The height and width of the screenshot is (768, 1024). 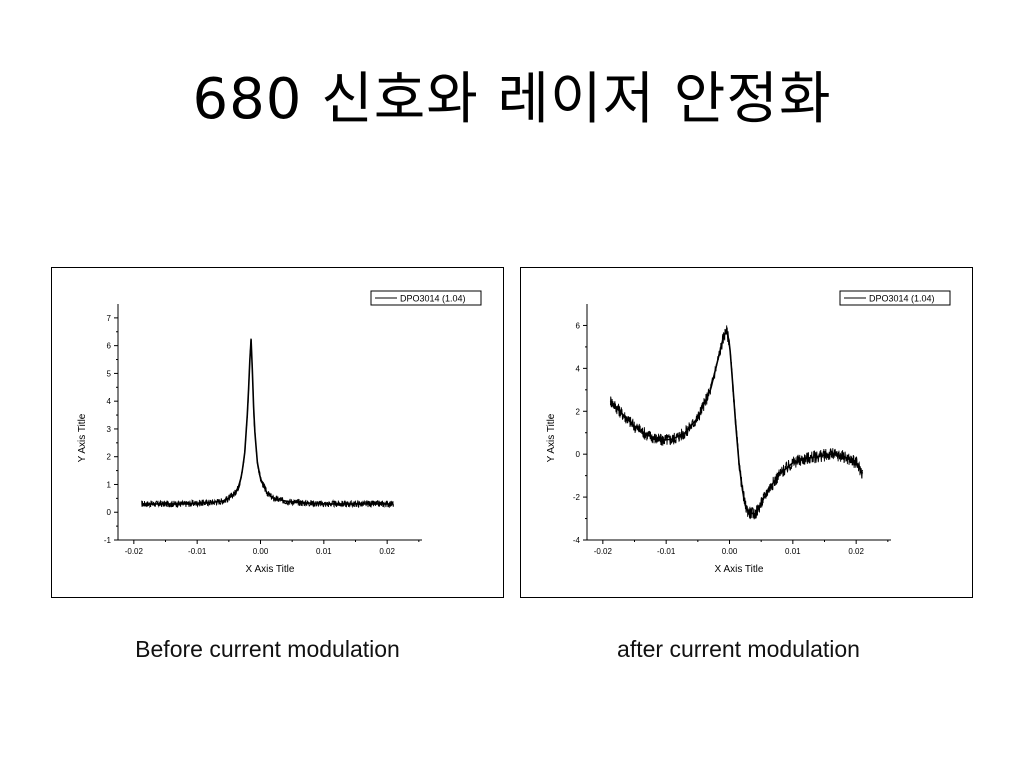 I want to click on y-tick-label: -1, so click(x=108, y=540).